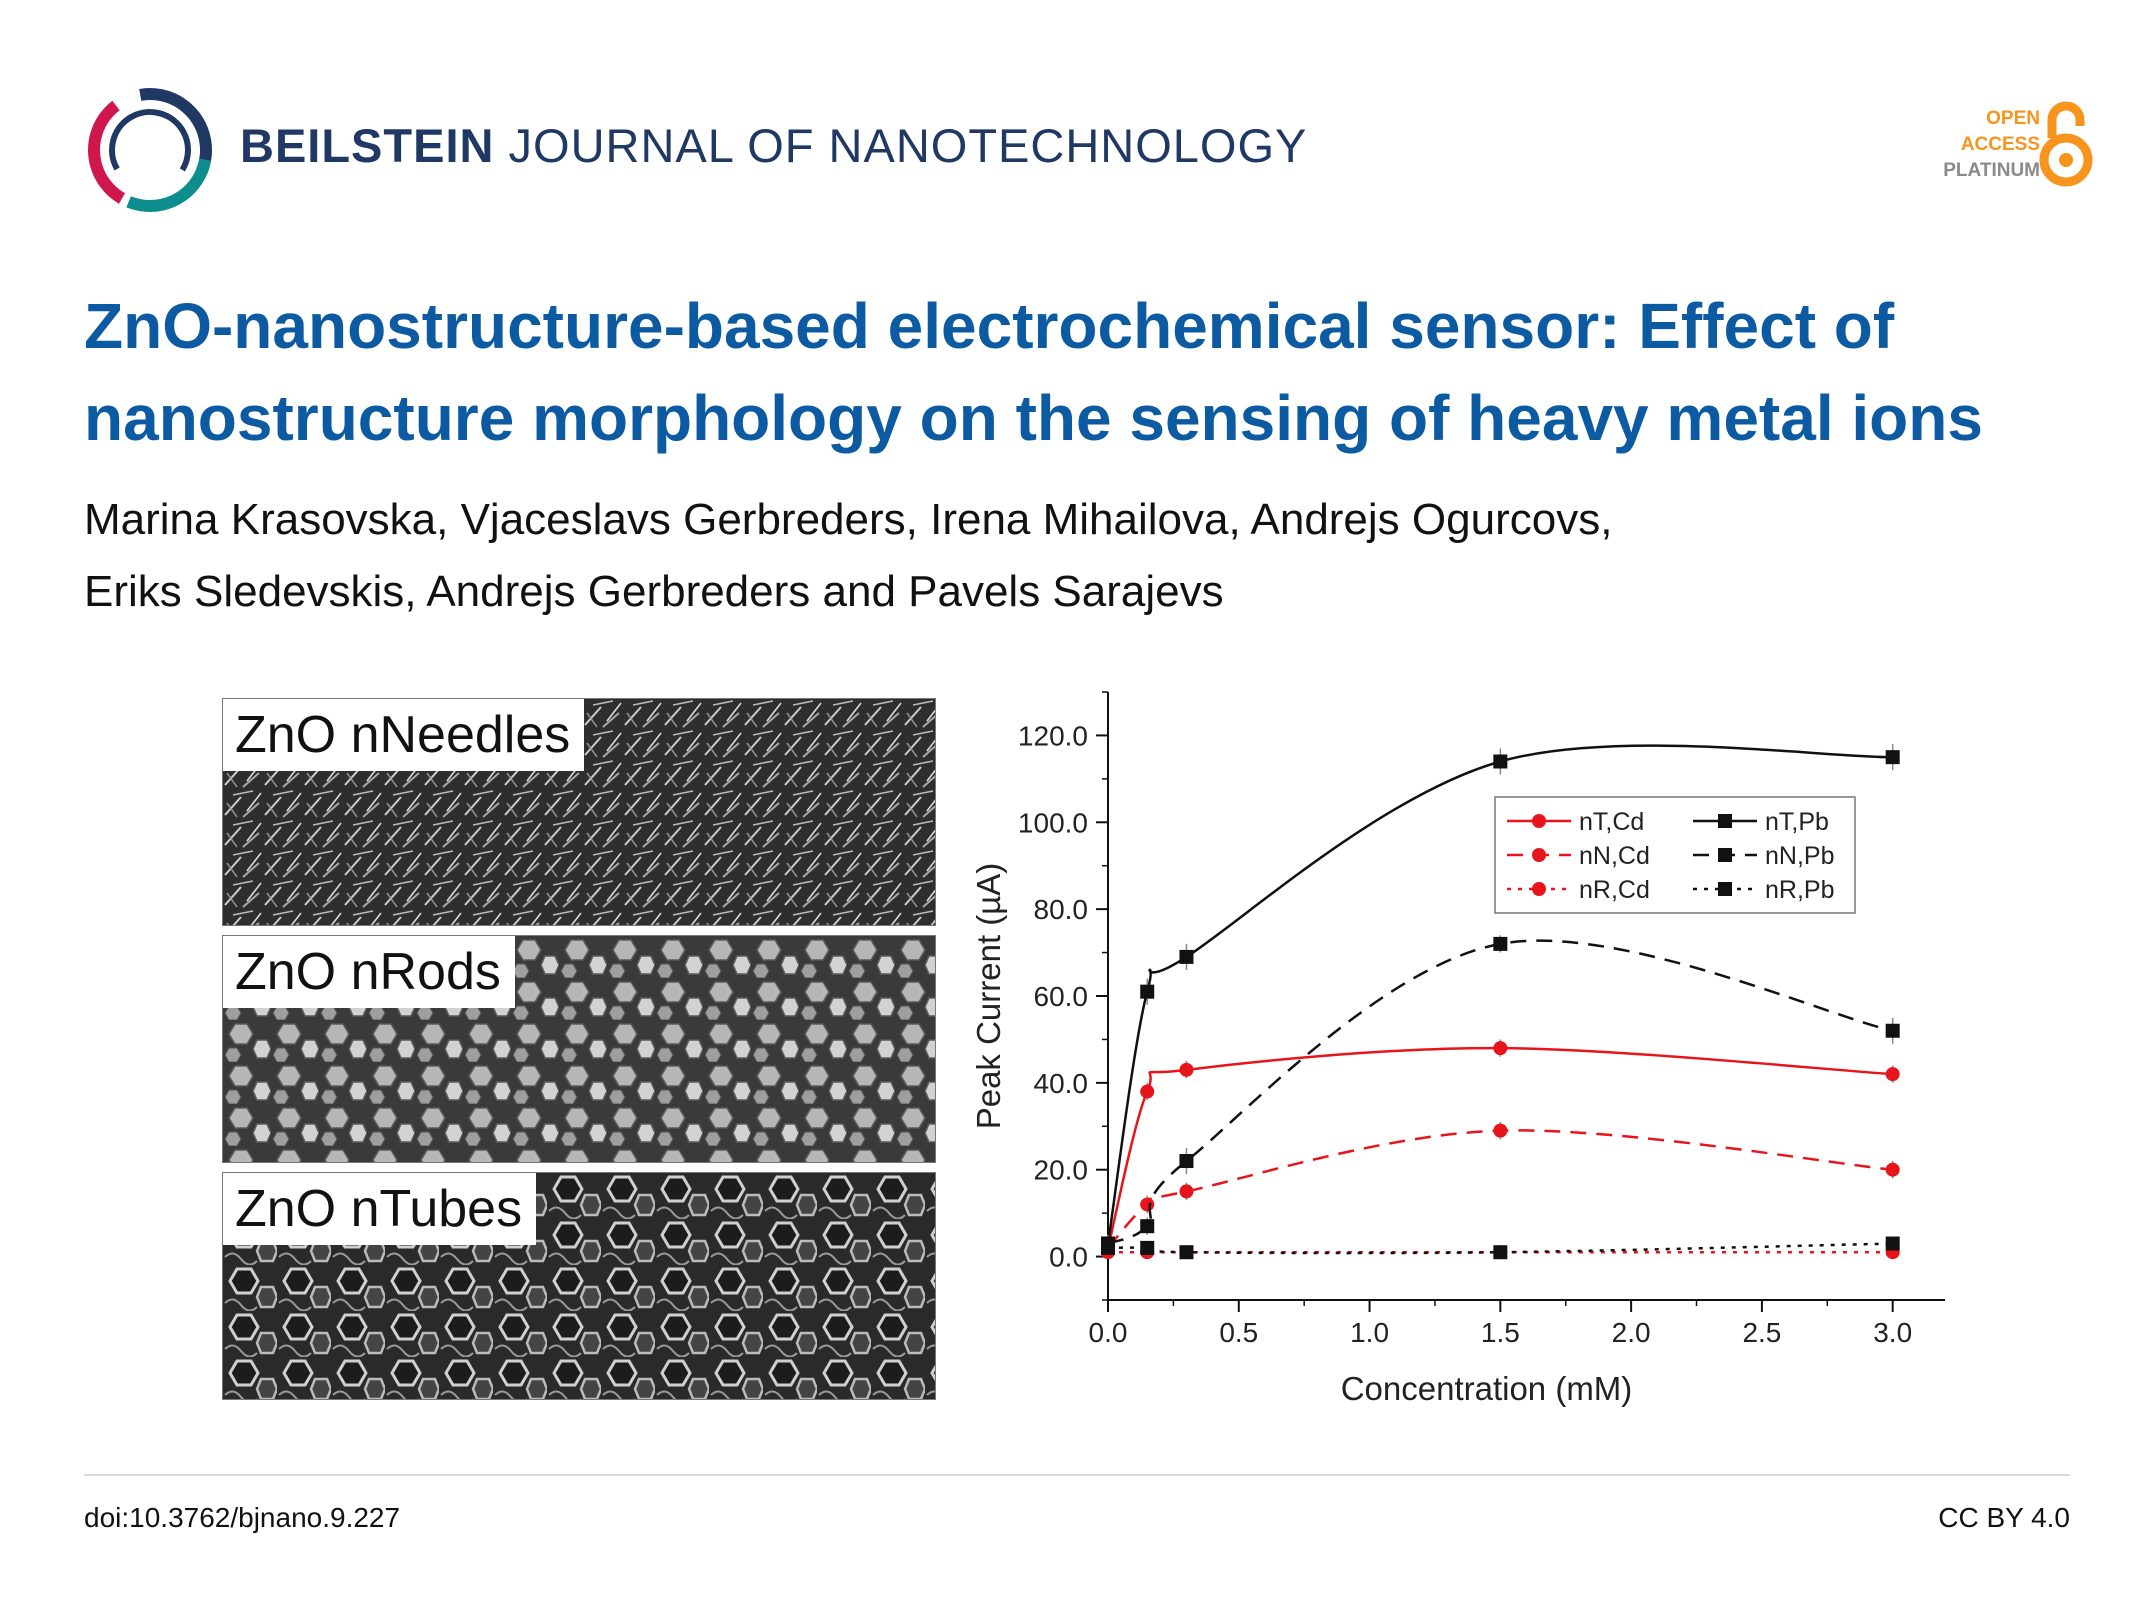  What do you see at coordinates (1238, 1332) in the screenshot?
I see `x-tick-label: 0.5` at bounding box center [1238, 1332].